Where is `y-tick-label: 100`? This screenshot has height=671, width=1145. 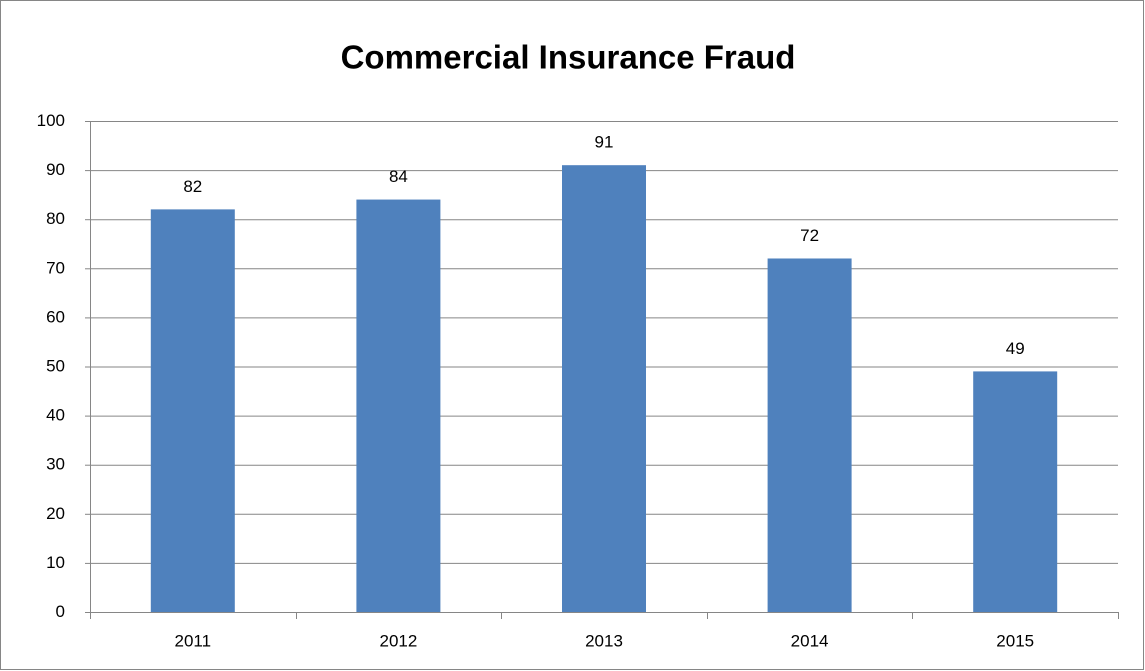
y-tick-label: 100 is located at coordinates (51, 120).